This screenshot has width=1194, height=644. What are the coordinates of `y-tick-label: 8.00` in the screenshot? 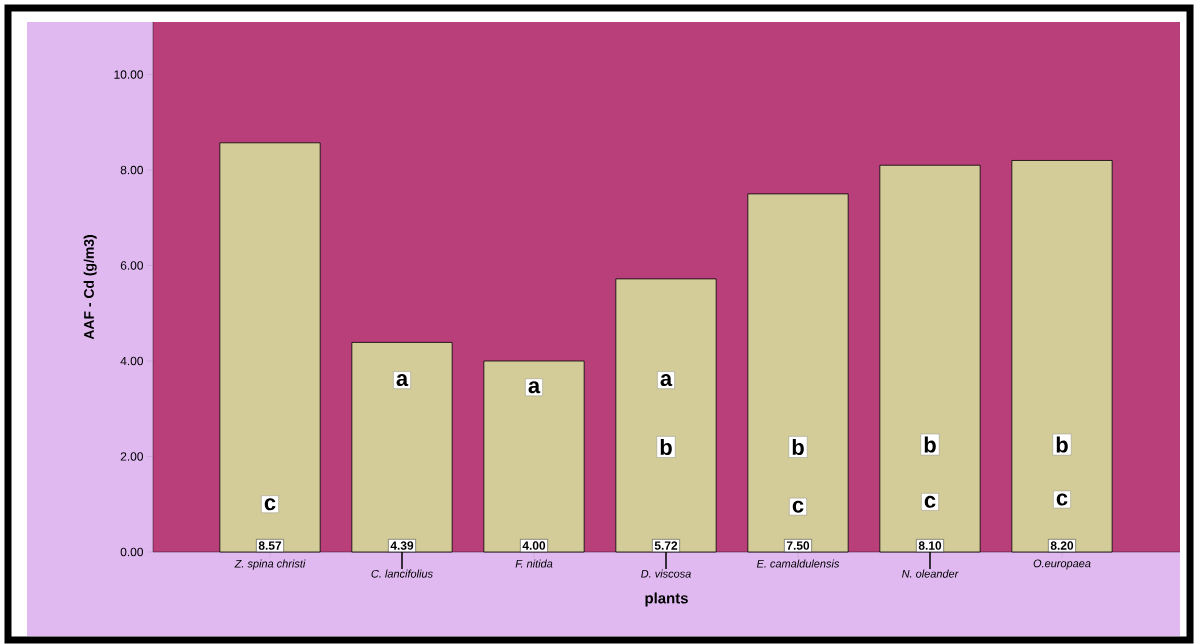 It's located at (132, 170).